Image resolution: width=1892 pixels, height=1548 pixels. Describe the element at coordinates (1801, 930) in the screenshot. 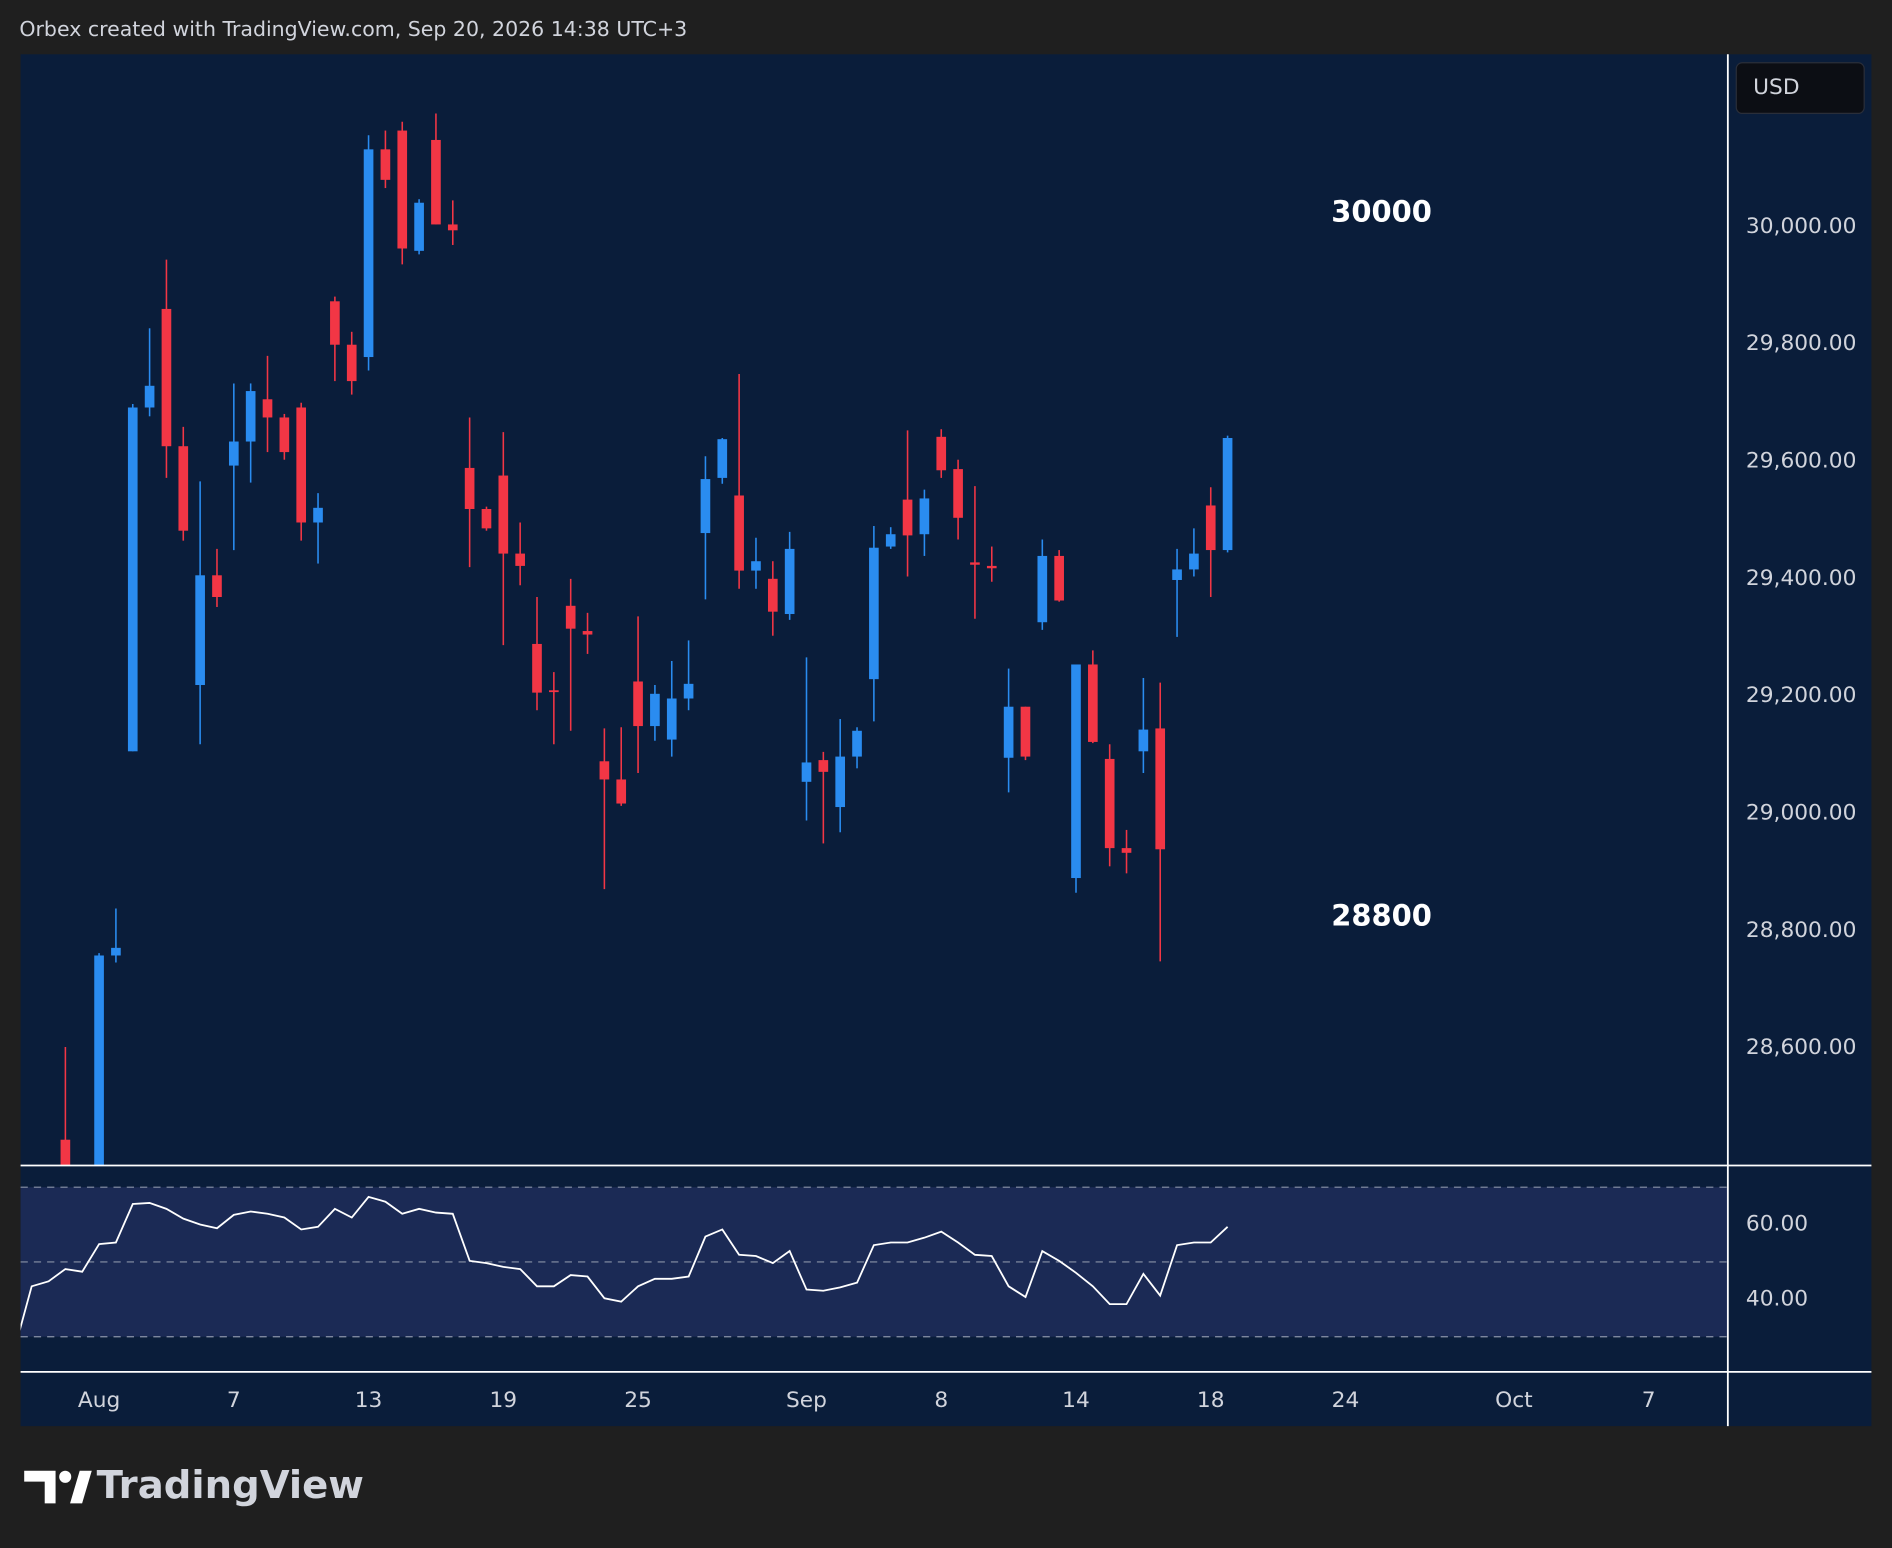

I see `y-tick-label: 28,800.00` at that location.